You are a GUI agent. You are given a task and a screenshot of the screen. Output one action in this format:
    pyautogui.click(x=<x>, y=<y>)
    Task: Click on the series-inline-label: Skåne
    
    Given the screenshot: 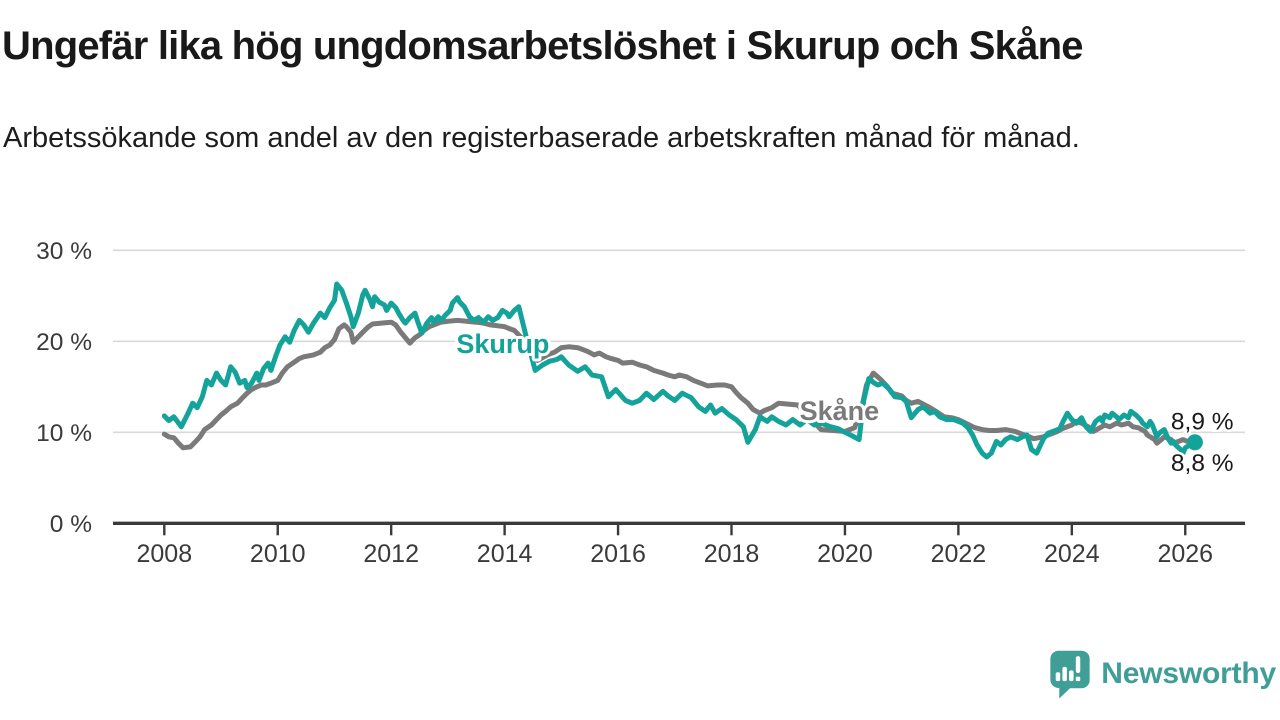 What is the action you would take?
    pyautogui.click(x=840, y=411)
    